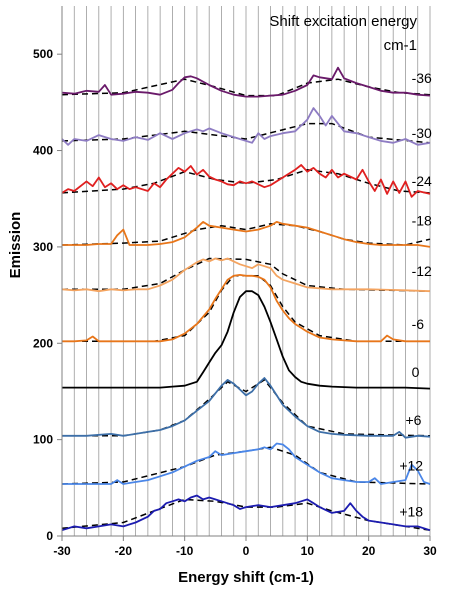 This screenshot has height=590, width=451. Describe the element at coordinates (49, 536) in the screenshot. I see `y-tick-label: 0` at that location.